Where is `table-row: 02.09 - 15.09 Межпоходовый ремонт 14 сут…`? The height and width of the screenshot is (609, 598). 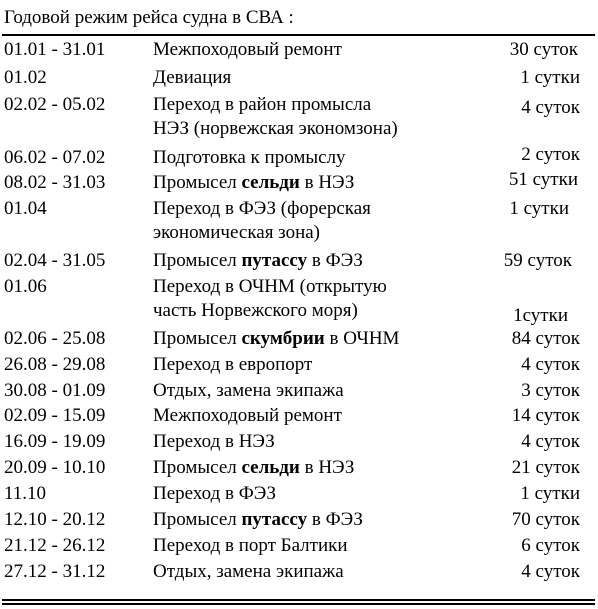 table-row: 02.09 - 15.09 Межпоходовый ремонт 14 сут… is located at coordinates (299, 417).